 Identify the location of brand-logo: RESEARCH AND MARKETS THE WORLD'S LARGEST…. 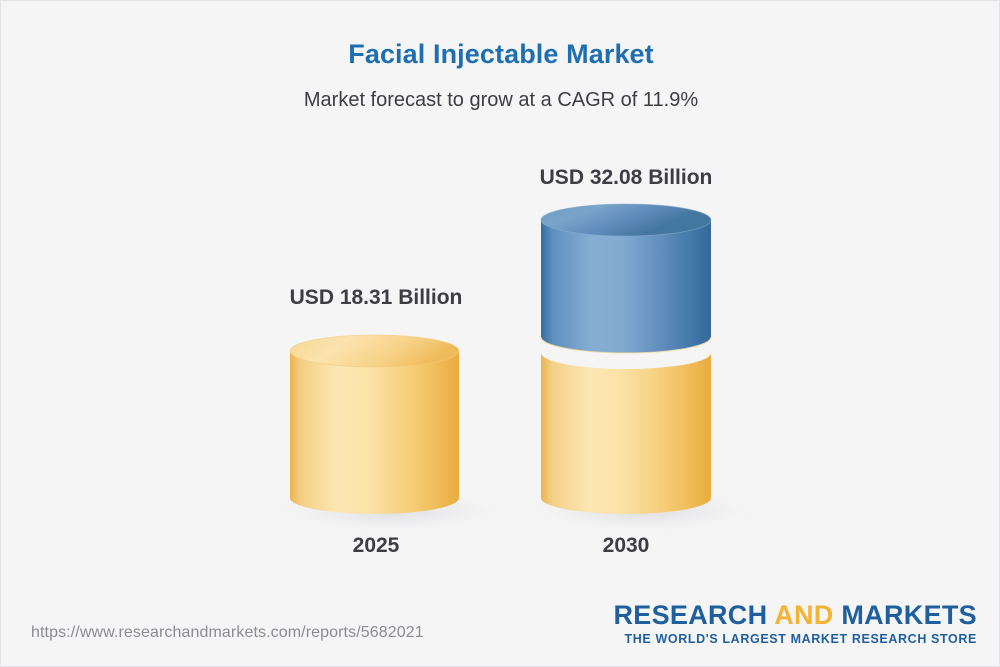
(795, 624).